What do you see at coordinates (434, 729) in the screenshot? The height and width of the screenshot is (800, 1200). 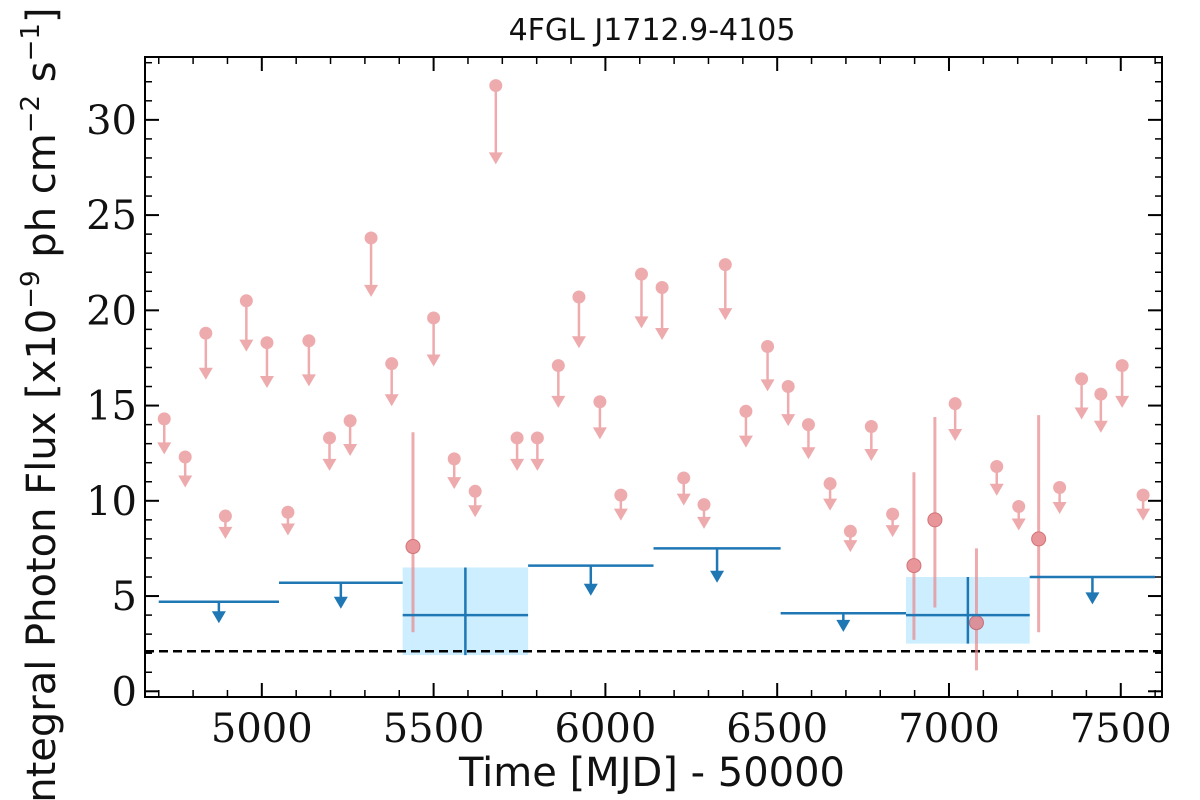 I see `x-tick-label: 5500` at bounding box center [434, 729].